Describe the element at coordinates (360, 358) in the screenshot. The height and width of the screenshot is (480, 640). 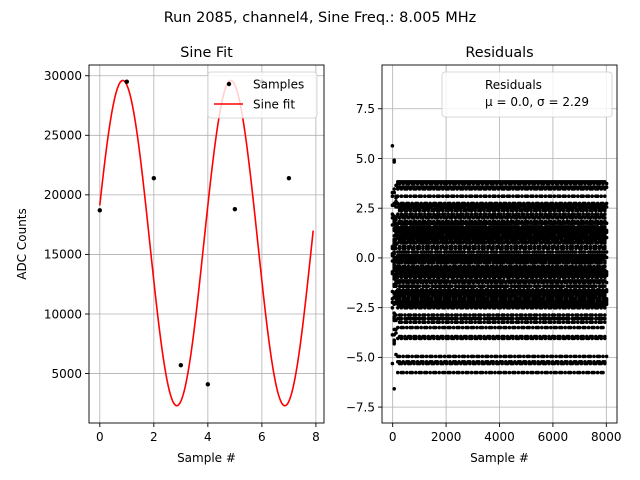
I see `y-tick-label: −5.0` at that location.